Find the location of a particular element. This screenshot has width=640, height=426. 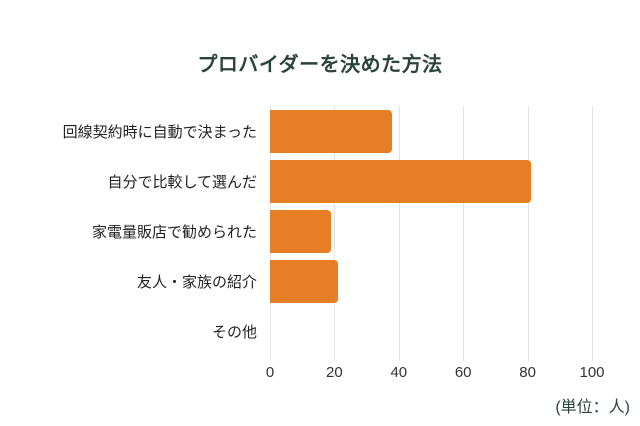

category-label: 自分で比較して選んだ is located at coordinates (182, 182).